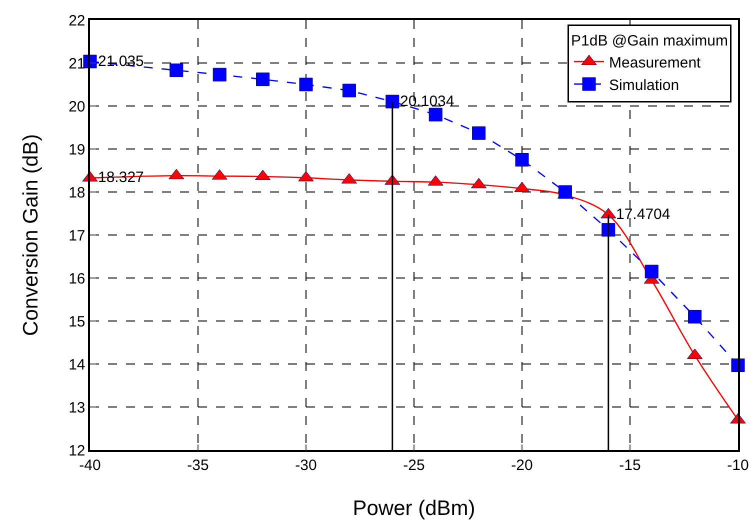  I want to click on y-tick-label: 15, so click(77, 321).